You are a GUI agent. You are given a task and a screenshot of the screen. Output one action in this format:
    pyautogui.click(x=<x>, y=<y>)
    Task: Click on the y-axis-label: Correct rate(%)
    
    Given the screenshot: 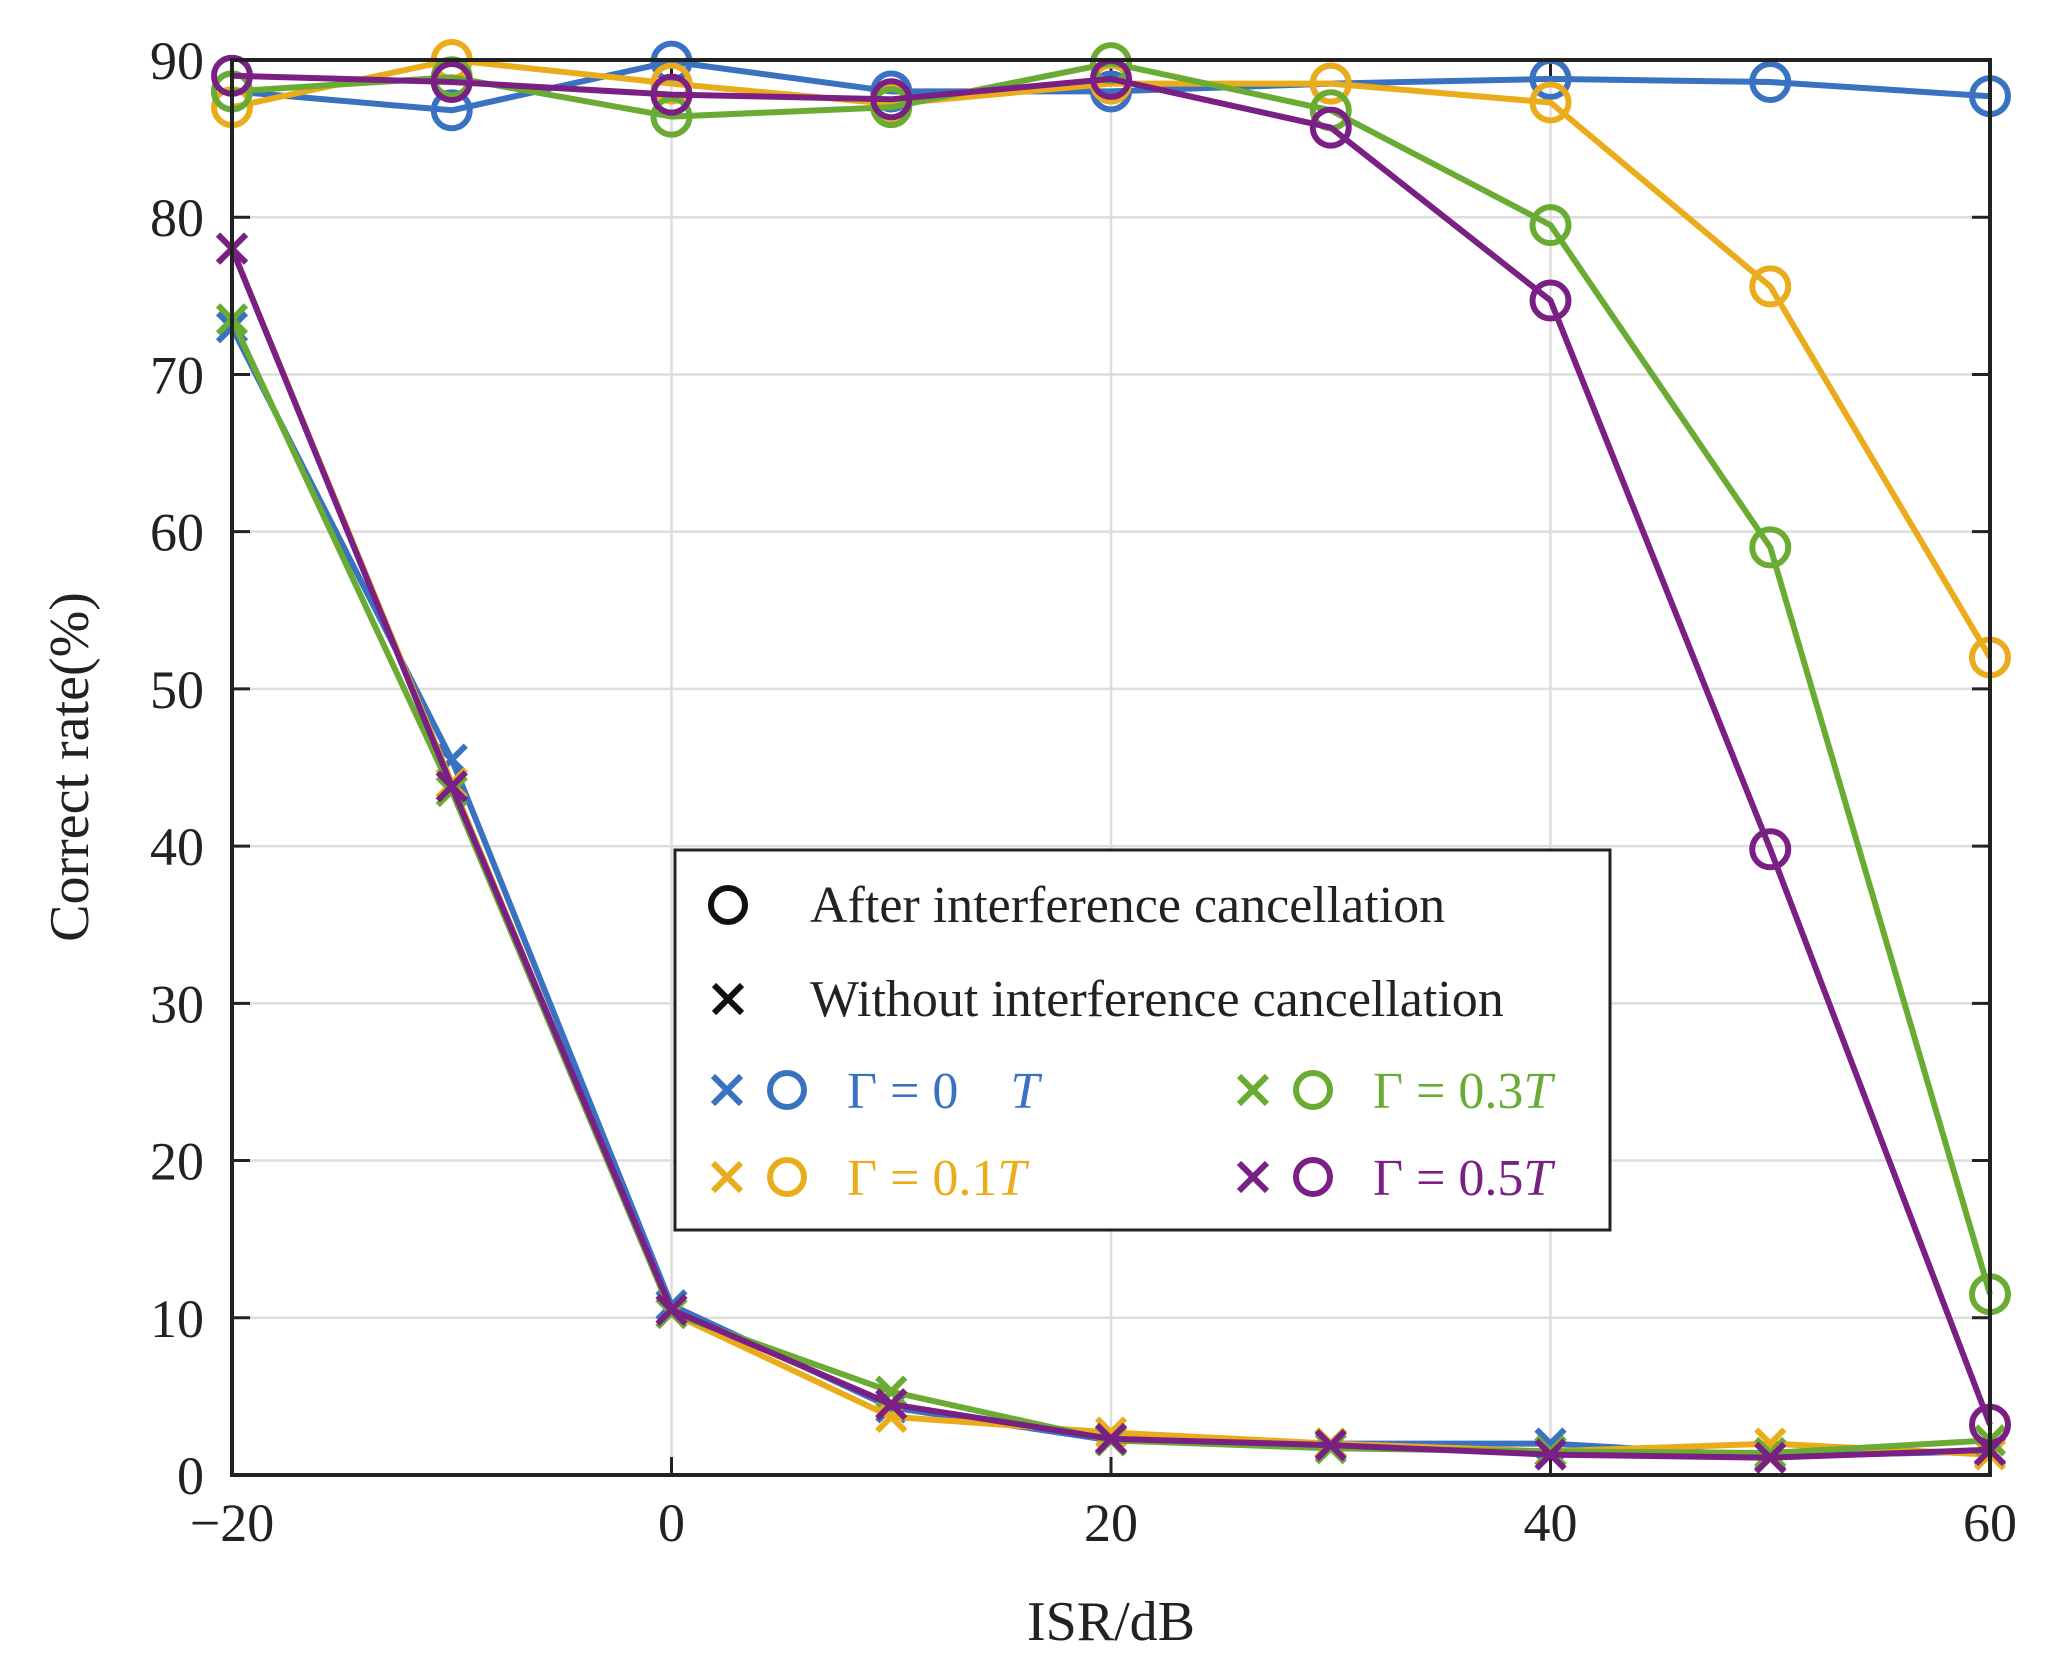 What is the action you would take?
    pyautogui.click(x=70, y=767)
    